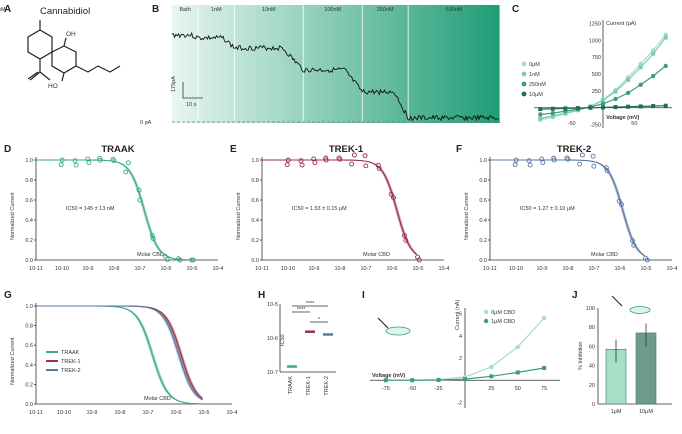  Describe the element at coordinates (191, 269) in the screenshot. I see `dose-xtick: 10-5` at that location.